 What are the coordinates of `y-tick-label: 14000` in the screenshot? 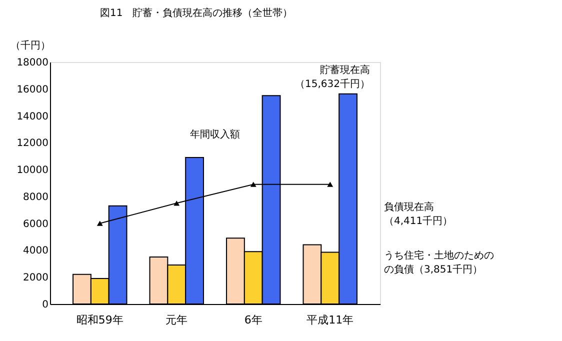 It's located at (32, 116).